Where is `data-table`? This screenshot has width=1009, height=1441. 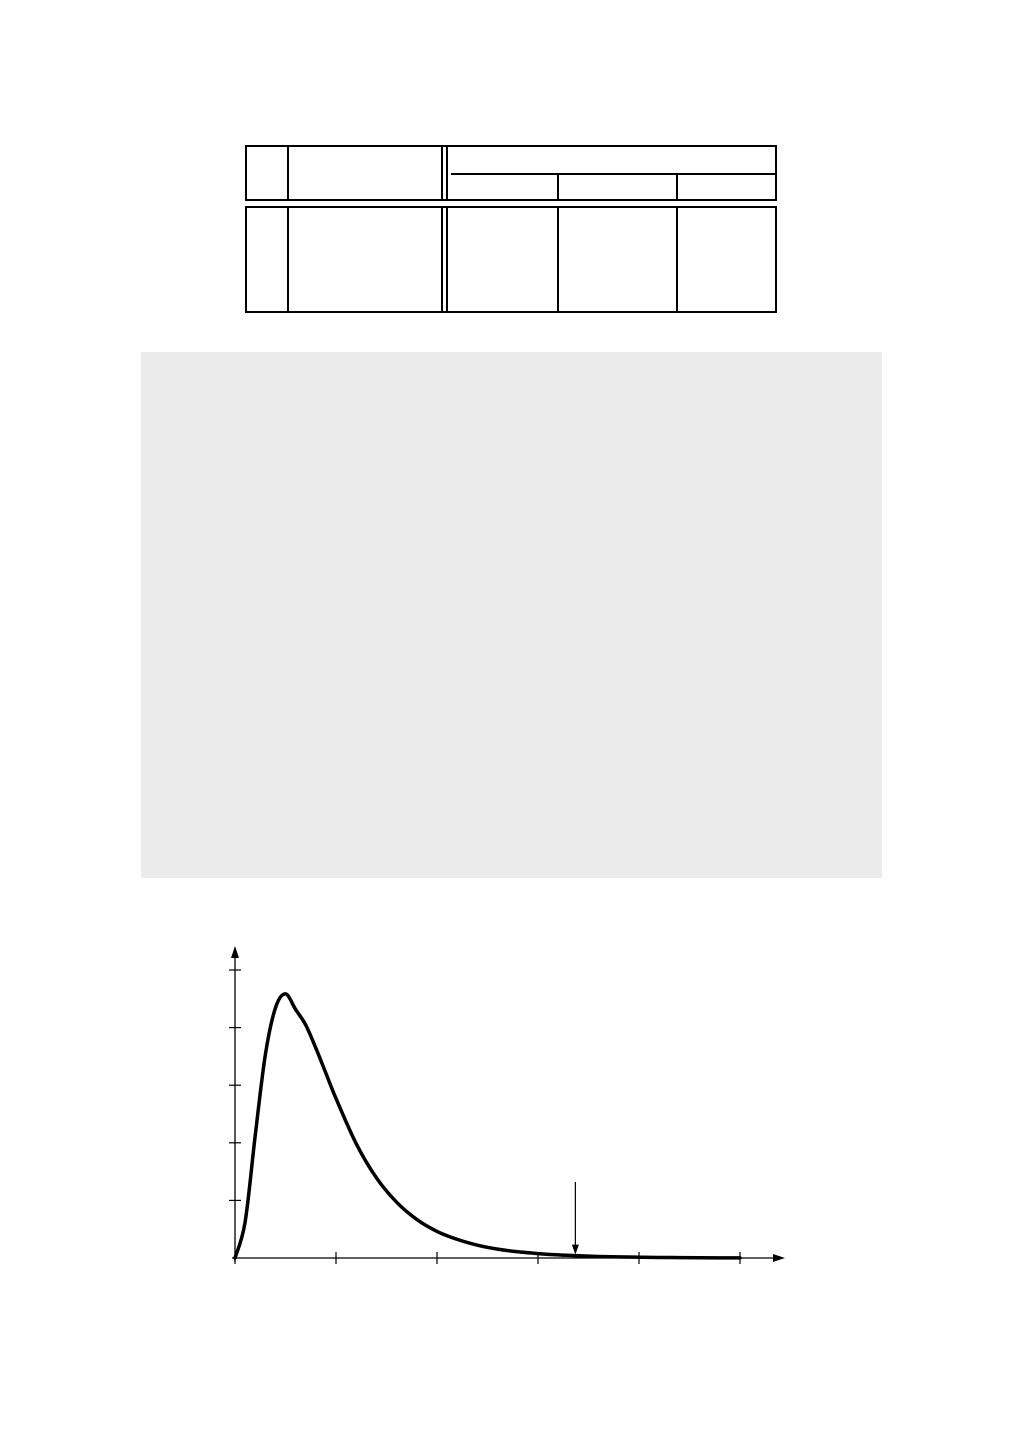
data-table is located at coordinates (511, 229).